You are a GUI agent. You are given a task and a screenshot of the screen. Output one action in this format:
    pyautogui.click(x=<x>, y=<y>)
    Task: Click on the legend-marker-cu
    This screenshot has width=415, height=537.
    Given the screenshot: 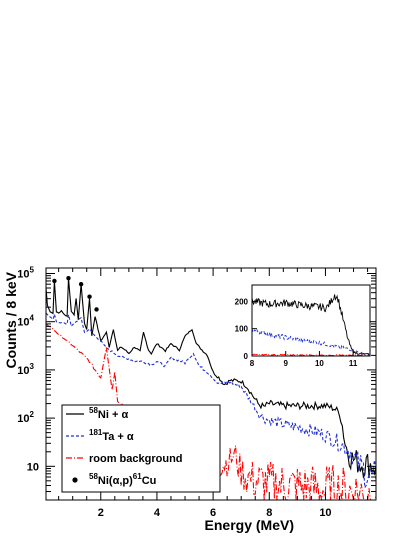 What is the action you would take?
    pyautogui.click(x=75, y=480)
    